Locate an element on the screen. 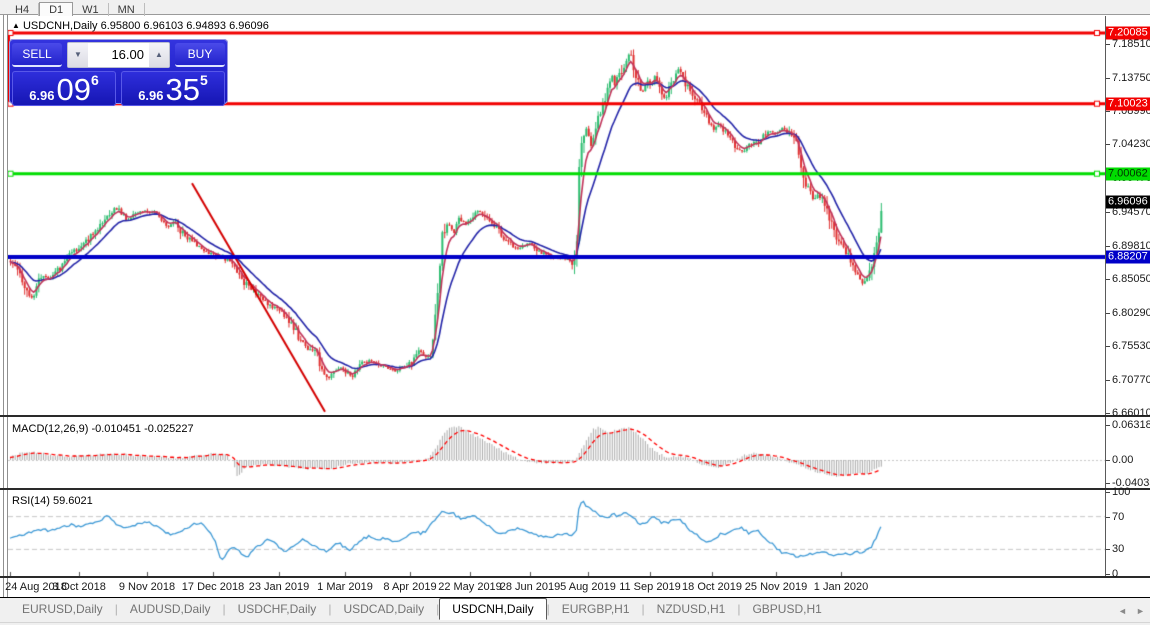  buy-price-button: 6.96 35 5 is located at coordinates (173, 88).